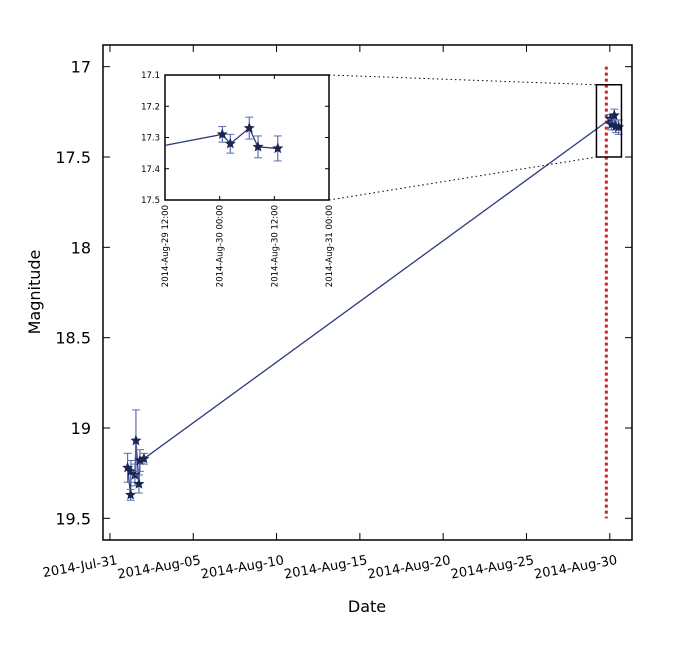 The height and width of the screenshot is (647, 700). What do you see at coordinates (159, 567) in the screenshot?
I see `x-tick-label: 2014-Aug-05` at bounding box center [159, 567].